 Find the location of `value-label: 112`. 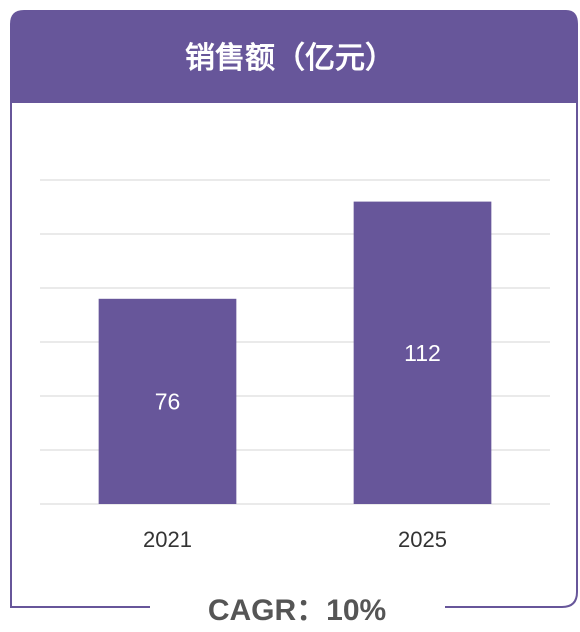

value-label: 112 is located at coordinates (422, 353).